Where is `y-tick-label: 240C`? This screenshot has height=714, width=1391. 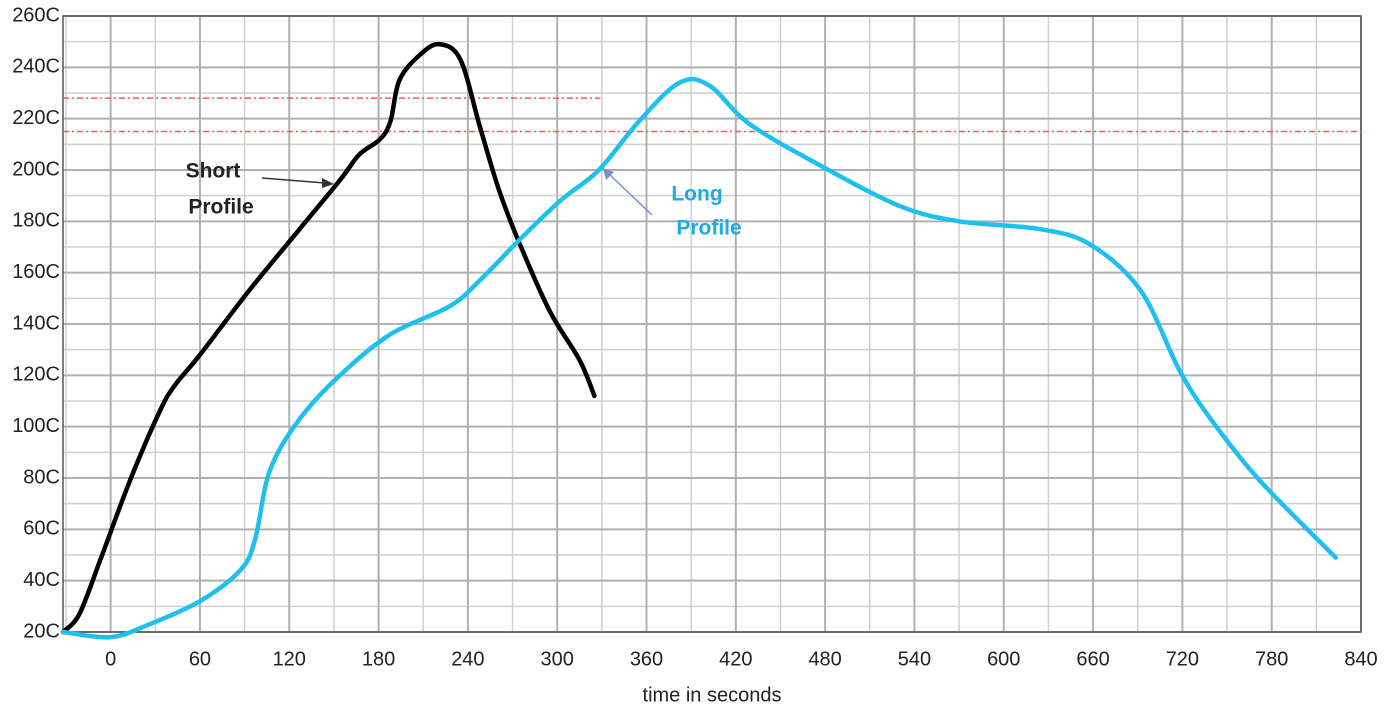 y-tick-label: 240C is located at coordinates (36, 67).